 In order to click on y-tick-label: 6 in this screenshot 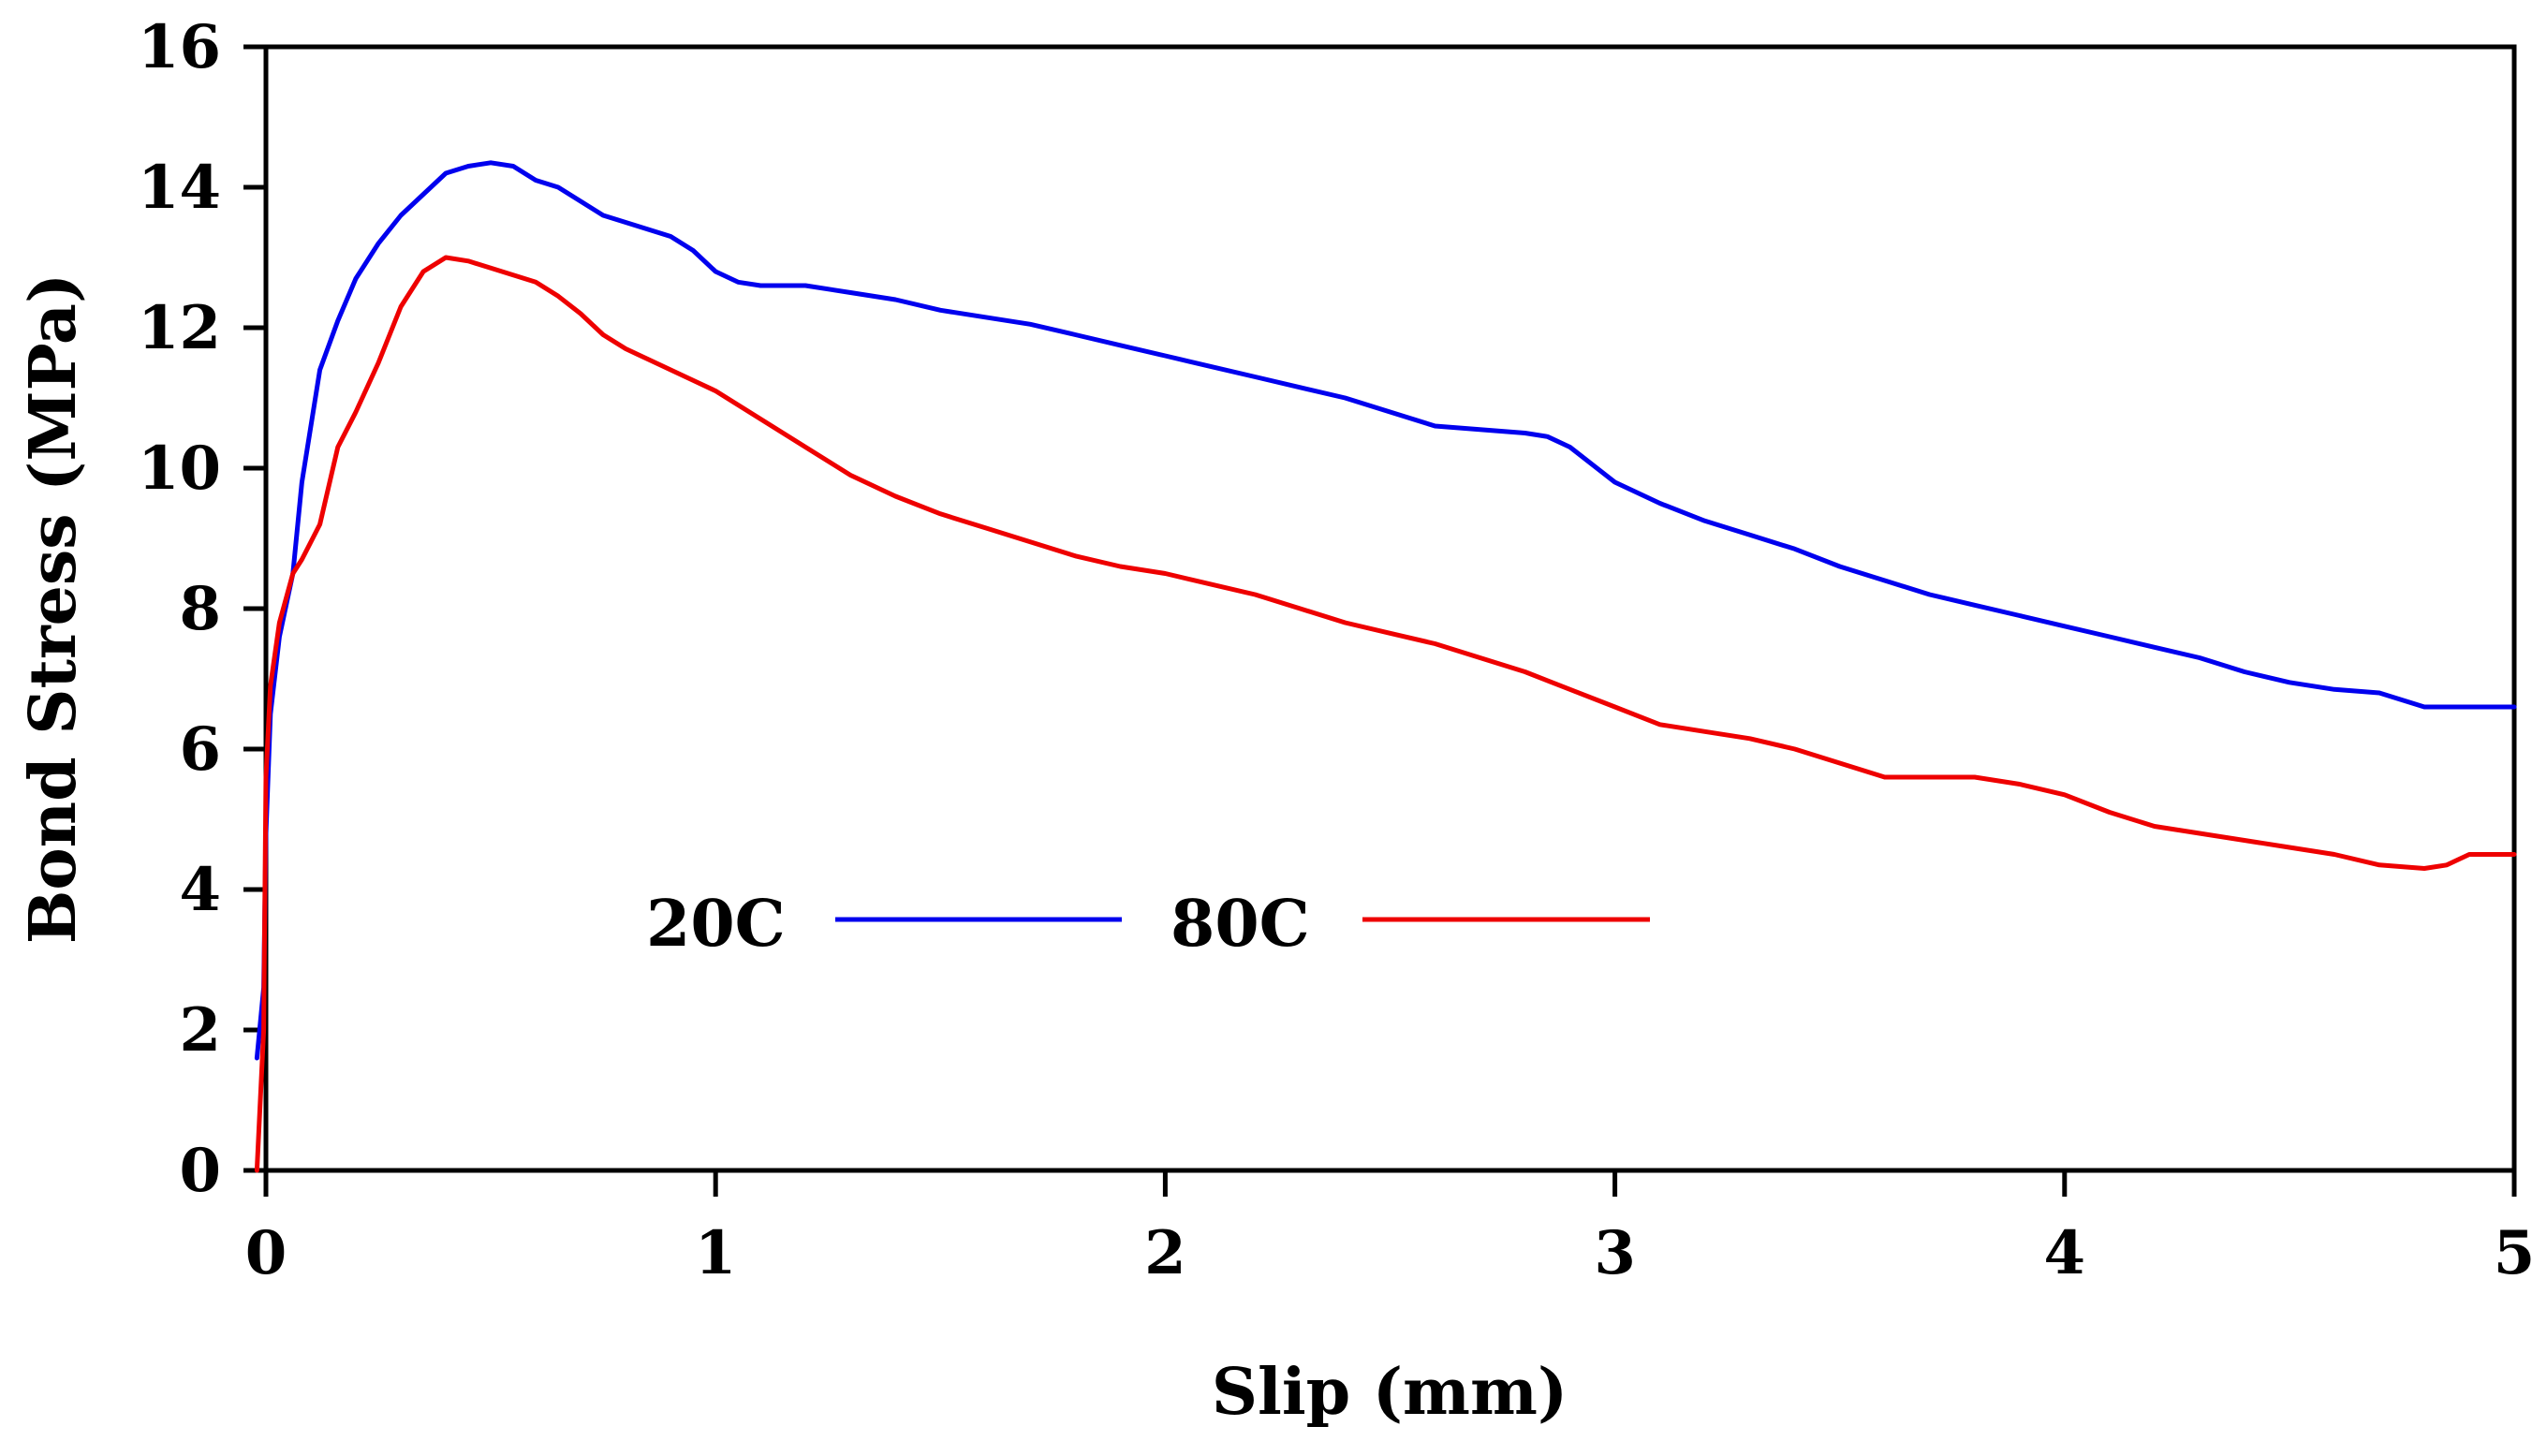, I will do `click(200, 749)`.